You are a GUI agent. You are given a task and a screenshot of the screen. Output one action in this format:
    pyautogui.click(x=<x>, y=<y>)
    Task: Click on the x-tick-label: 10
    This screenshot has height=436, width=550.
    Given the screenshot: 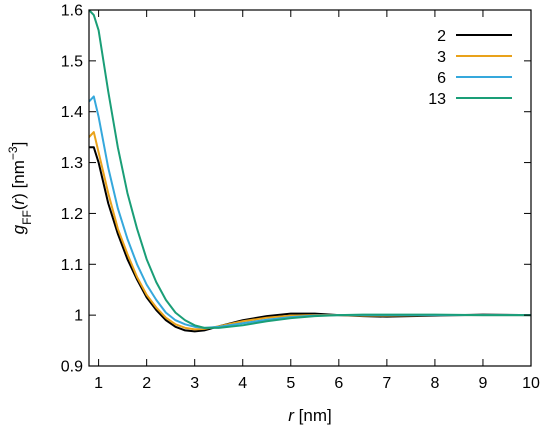 What is the action you would take?
    pyautogui.click(x=531, y=383)
    